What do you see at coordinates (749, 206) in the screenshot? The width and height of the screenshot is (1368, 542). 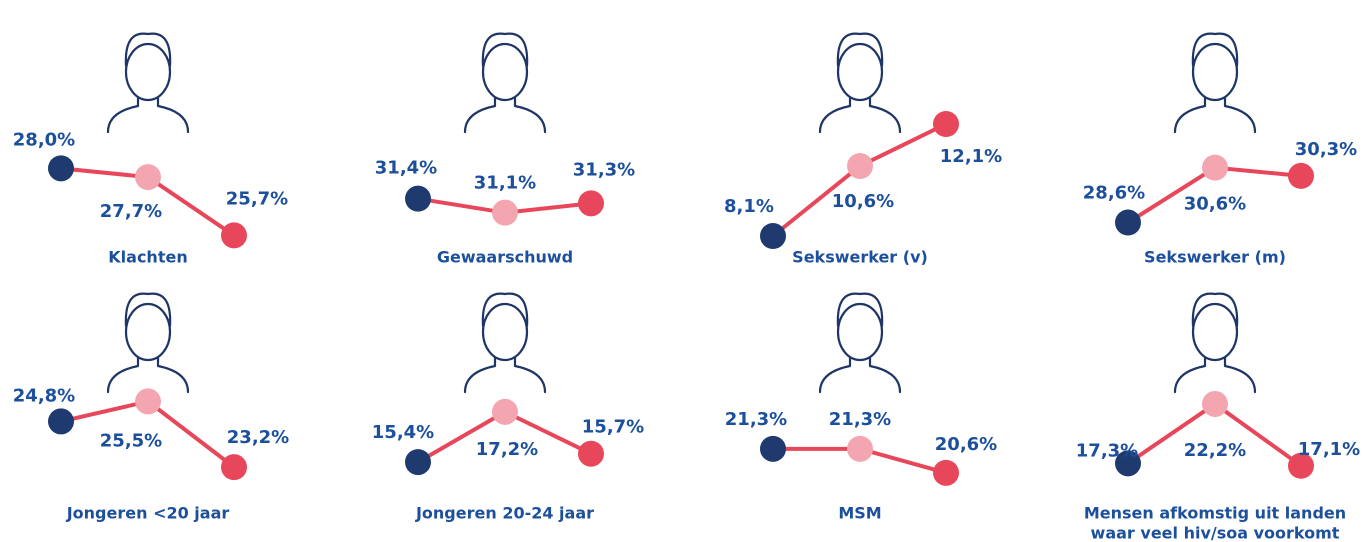 I see `value-label: 8,1%` at bounding box center [749, 206].